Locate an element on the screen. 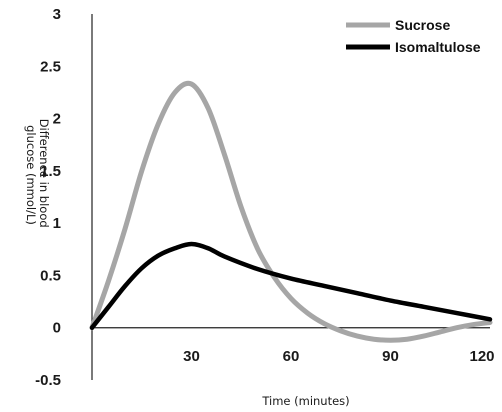 Image resolution: width=502 pixels, height=412 pixels. legend-label-isomaltulose: Isomaltulose is located at coordinates (438, 47).